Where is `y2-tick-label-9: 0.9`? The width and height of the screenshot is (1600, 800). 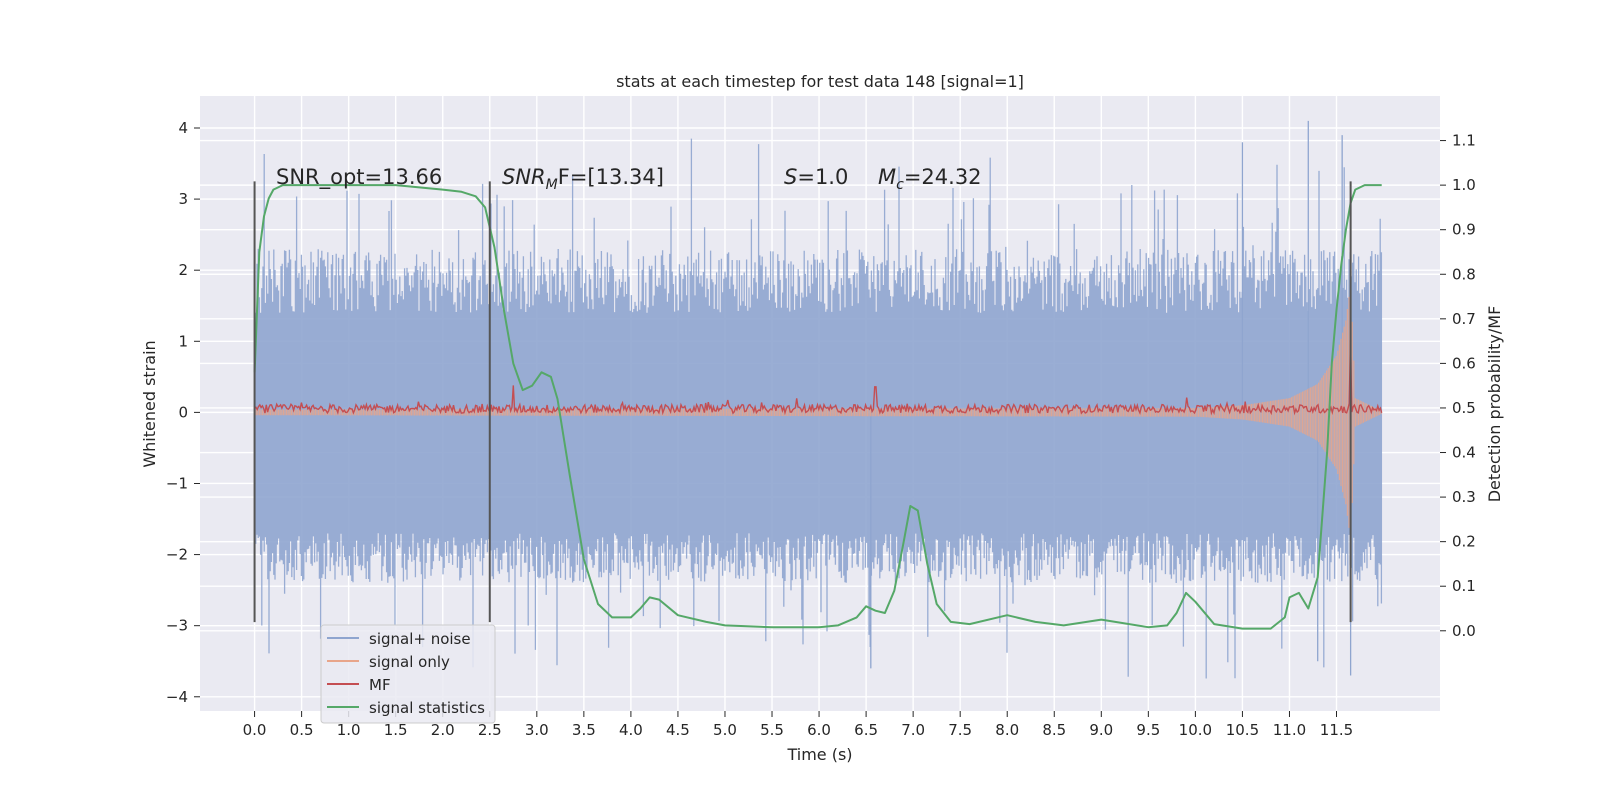 y2-tick-label-9: 0.9 is located at coordinates (1464, 230).